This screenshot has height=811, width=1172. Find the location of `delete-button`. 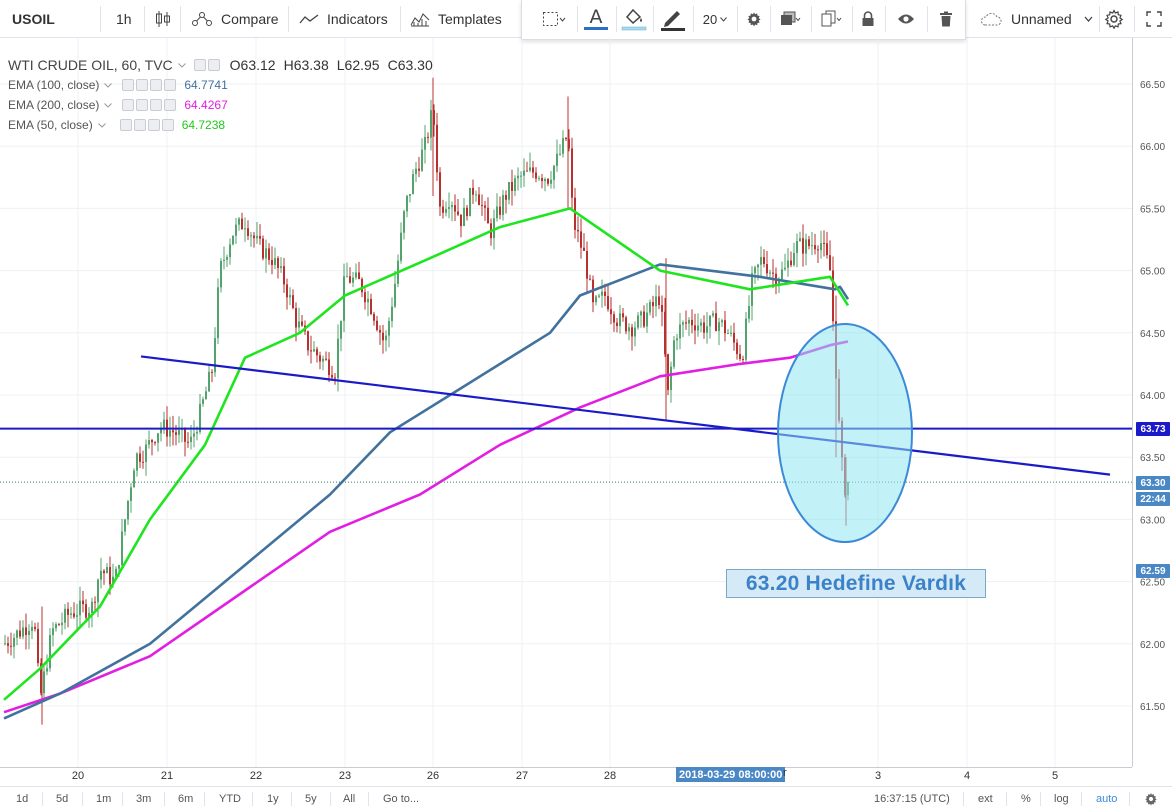

delete-button is located at coordinates (946, 19).